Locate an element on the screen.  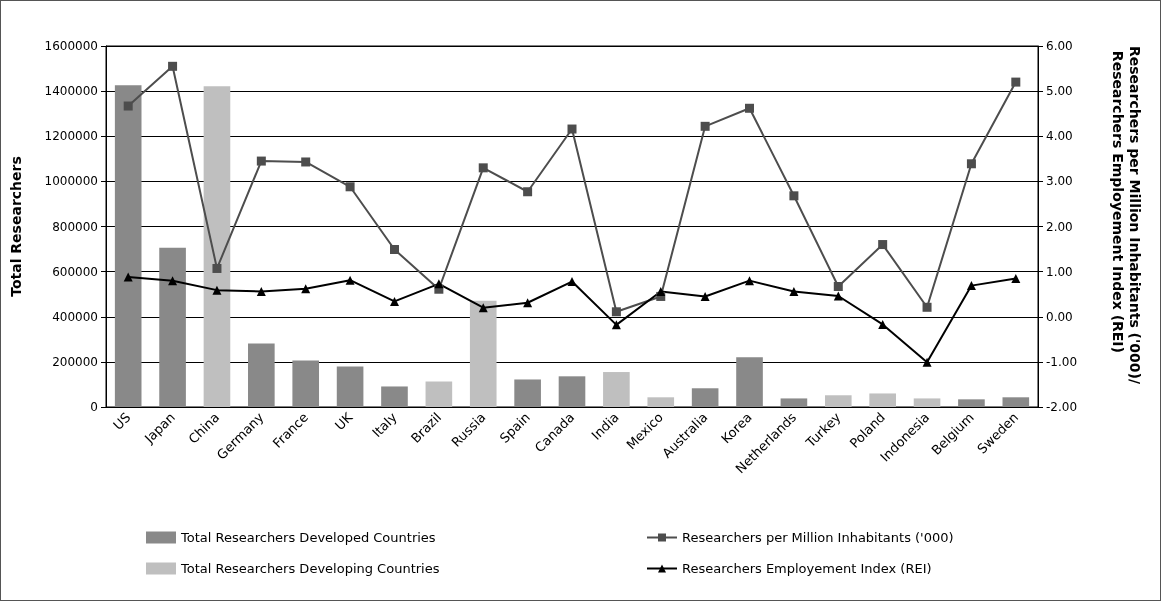
legend-label: Researchers Employement Index (REI) is located at coordinates (807, 568).